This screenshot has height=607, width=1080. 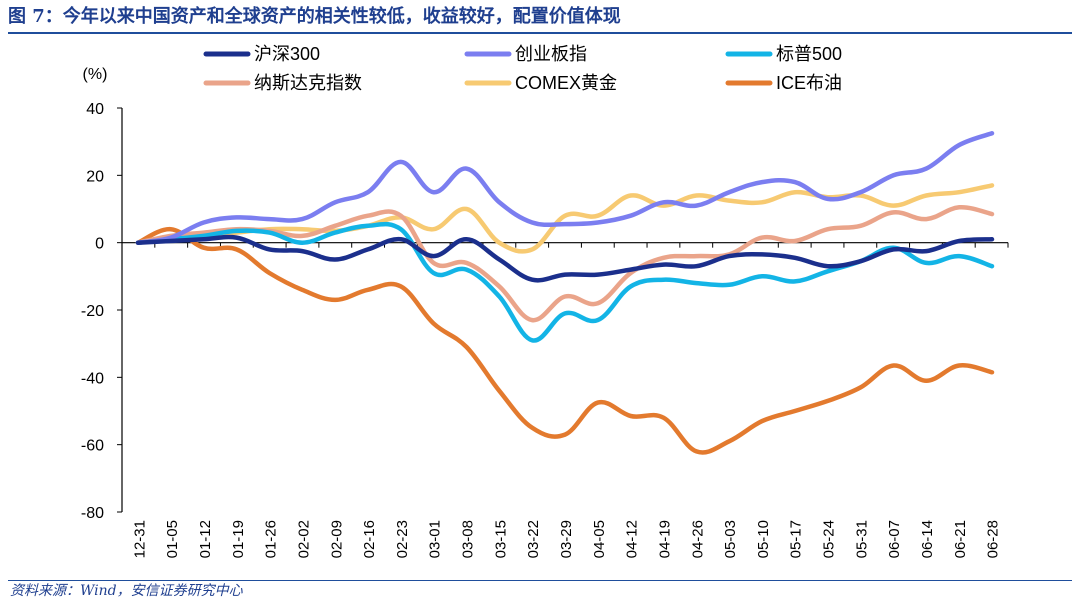 What do you see at coordinates (468, 539) in the screenshot?
I see `x-tick-label: 03-08` at bounding box center [468, 539].